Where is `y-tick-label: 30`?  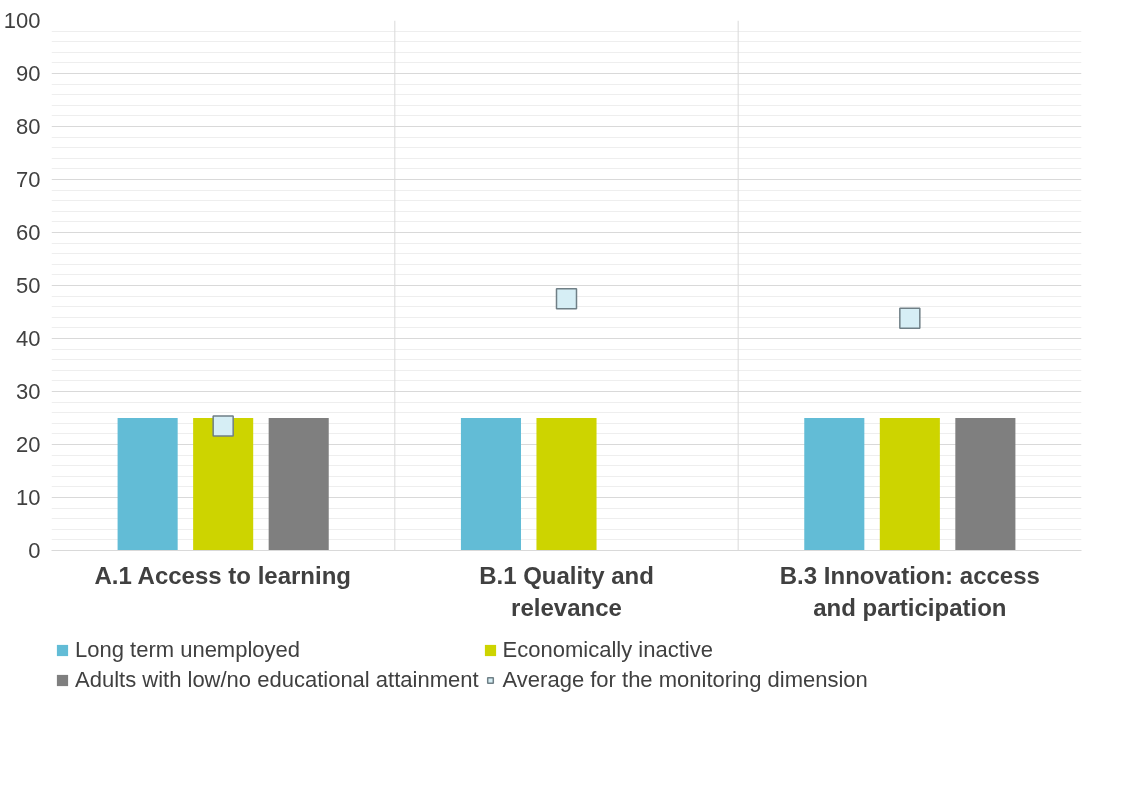
y-tick-label: 30 is located at coordinates (28, 391).